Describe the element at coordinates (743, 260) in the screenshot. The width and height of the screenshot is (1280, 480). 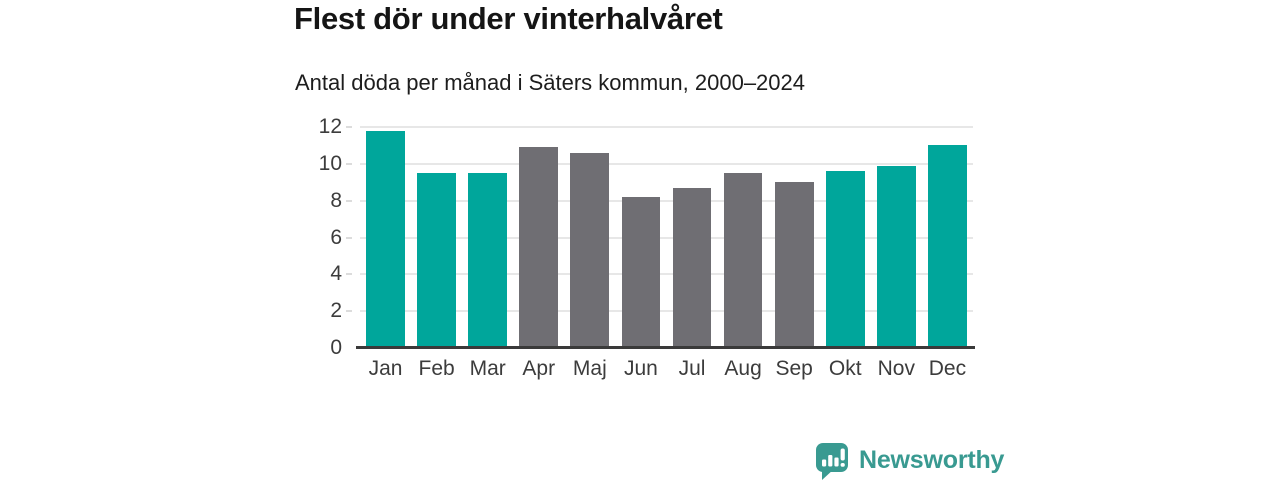
I see `bar-aug` at that location.